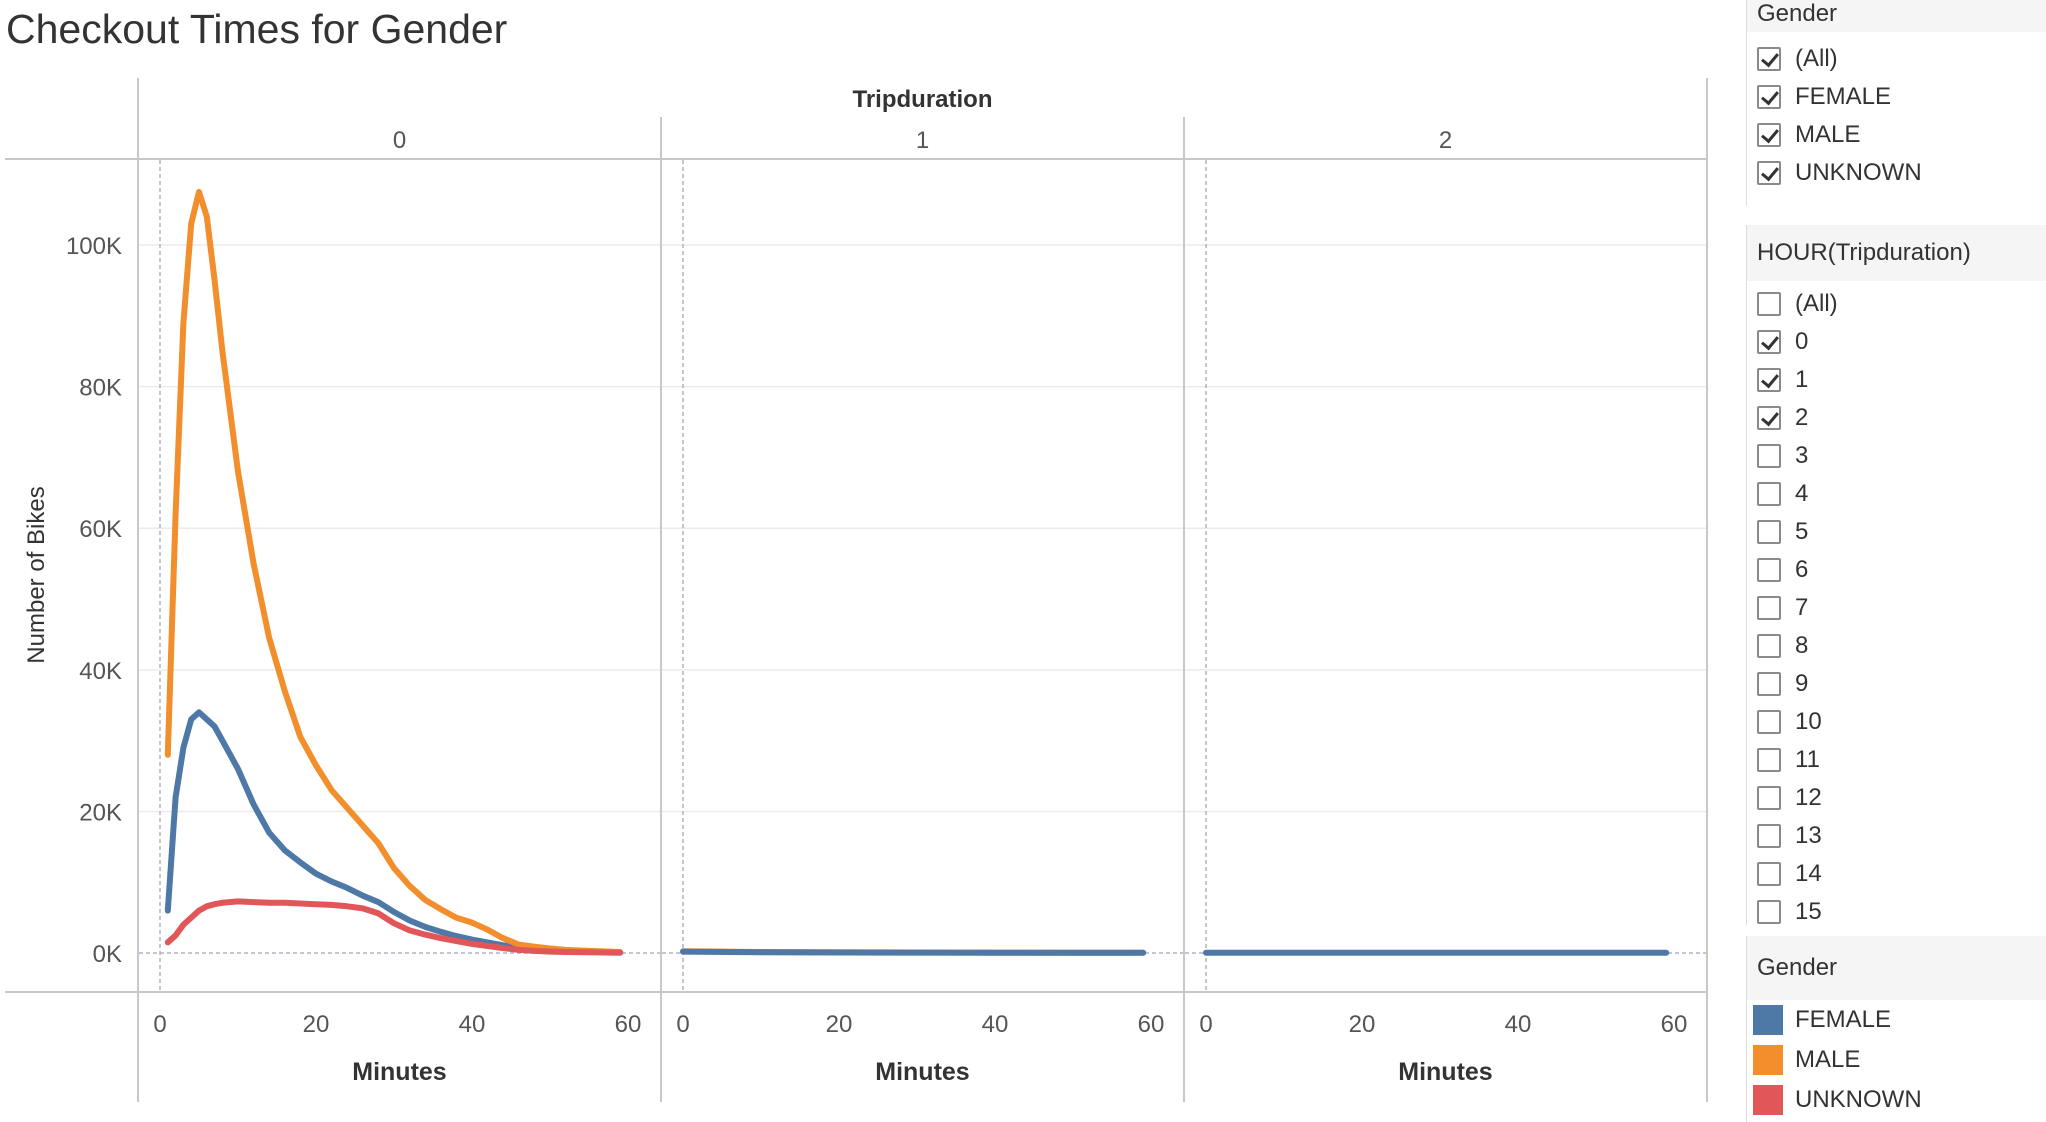  What do you see at coordinates (1802, 607) in the screenshot?
I see `hour-option-label: 7` at bounding box center [1802, 607].